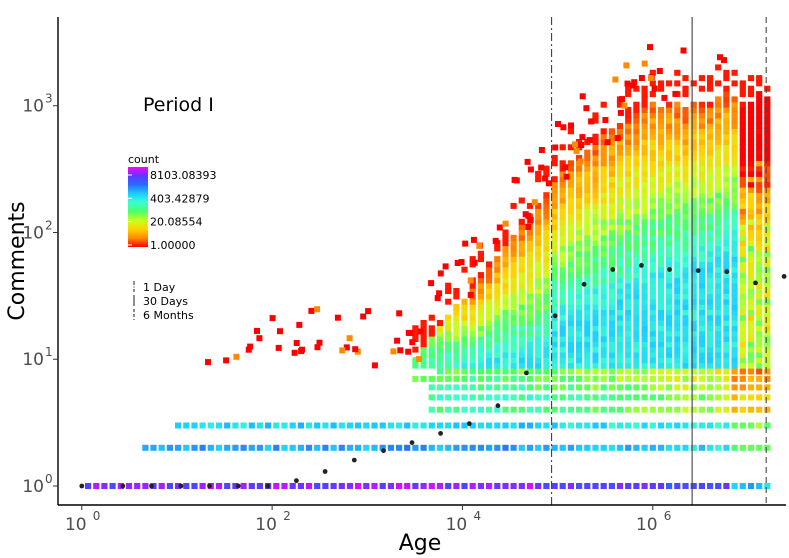 The image size is (789, 558). I want to click on x-tick-exponent: 0, so click(97, 516).